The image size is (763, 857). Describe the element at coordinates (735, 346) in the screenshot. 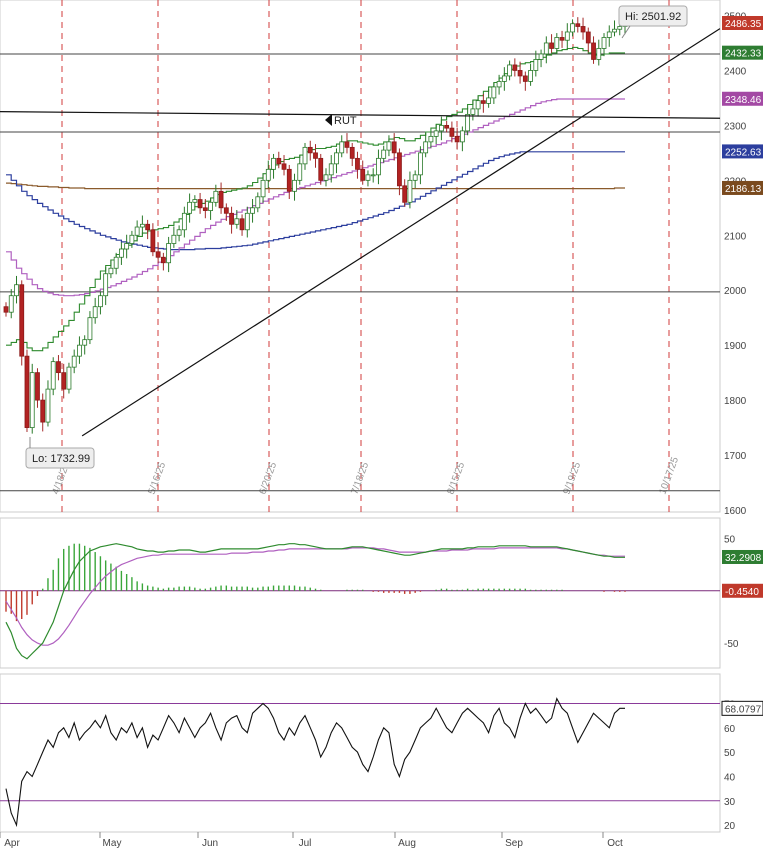

I see `price-y-tick: 1900` at that location.